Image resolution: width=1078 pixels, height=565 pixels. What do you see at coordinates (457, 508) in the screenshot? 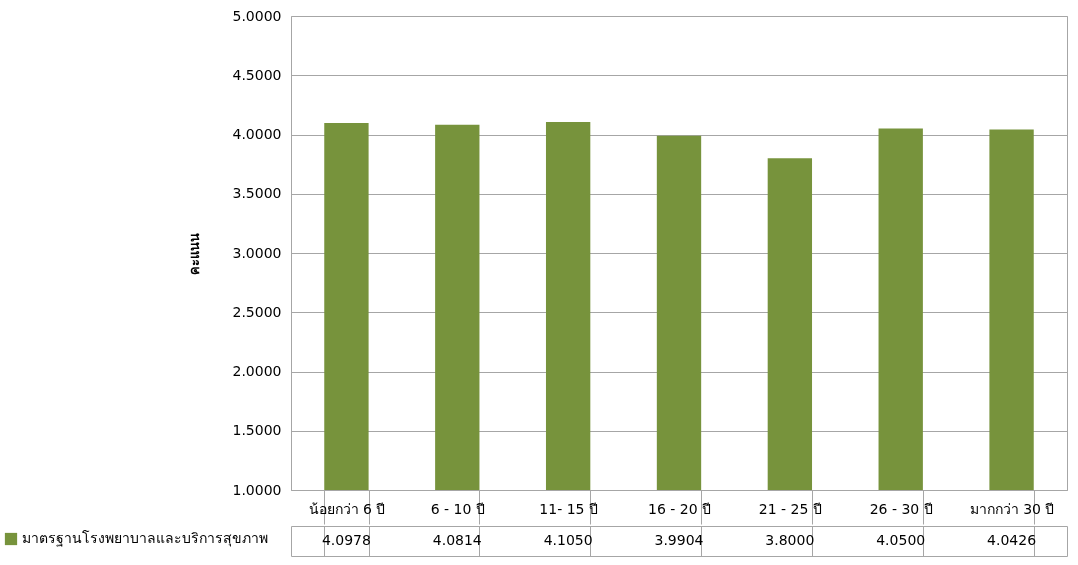
I see `x-tick-label: 6 - 10 ปี` at bounding box center [457, 508].